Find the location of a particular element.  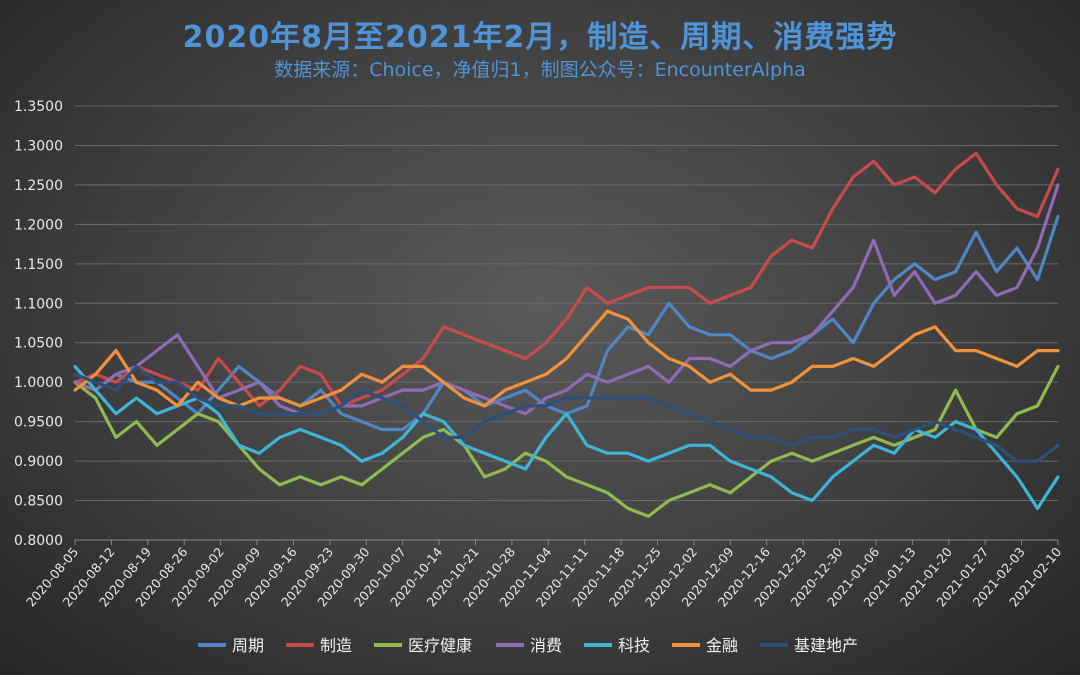

legend-label: 基建地产 is located at coordinates (826, 645).